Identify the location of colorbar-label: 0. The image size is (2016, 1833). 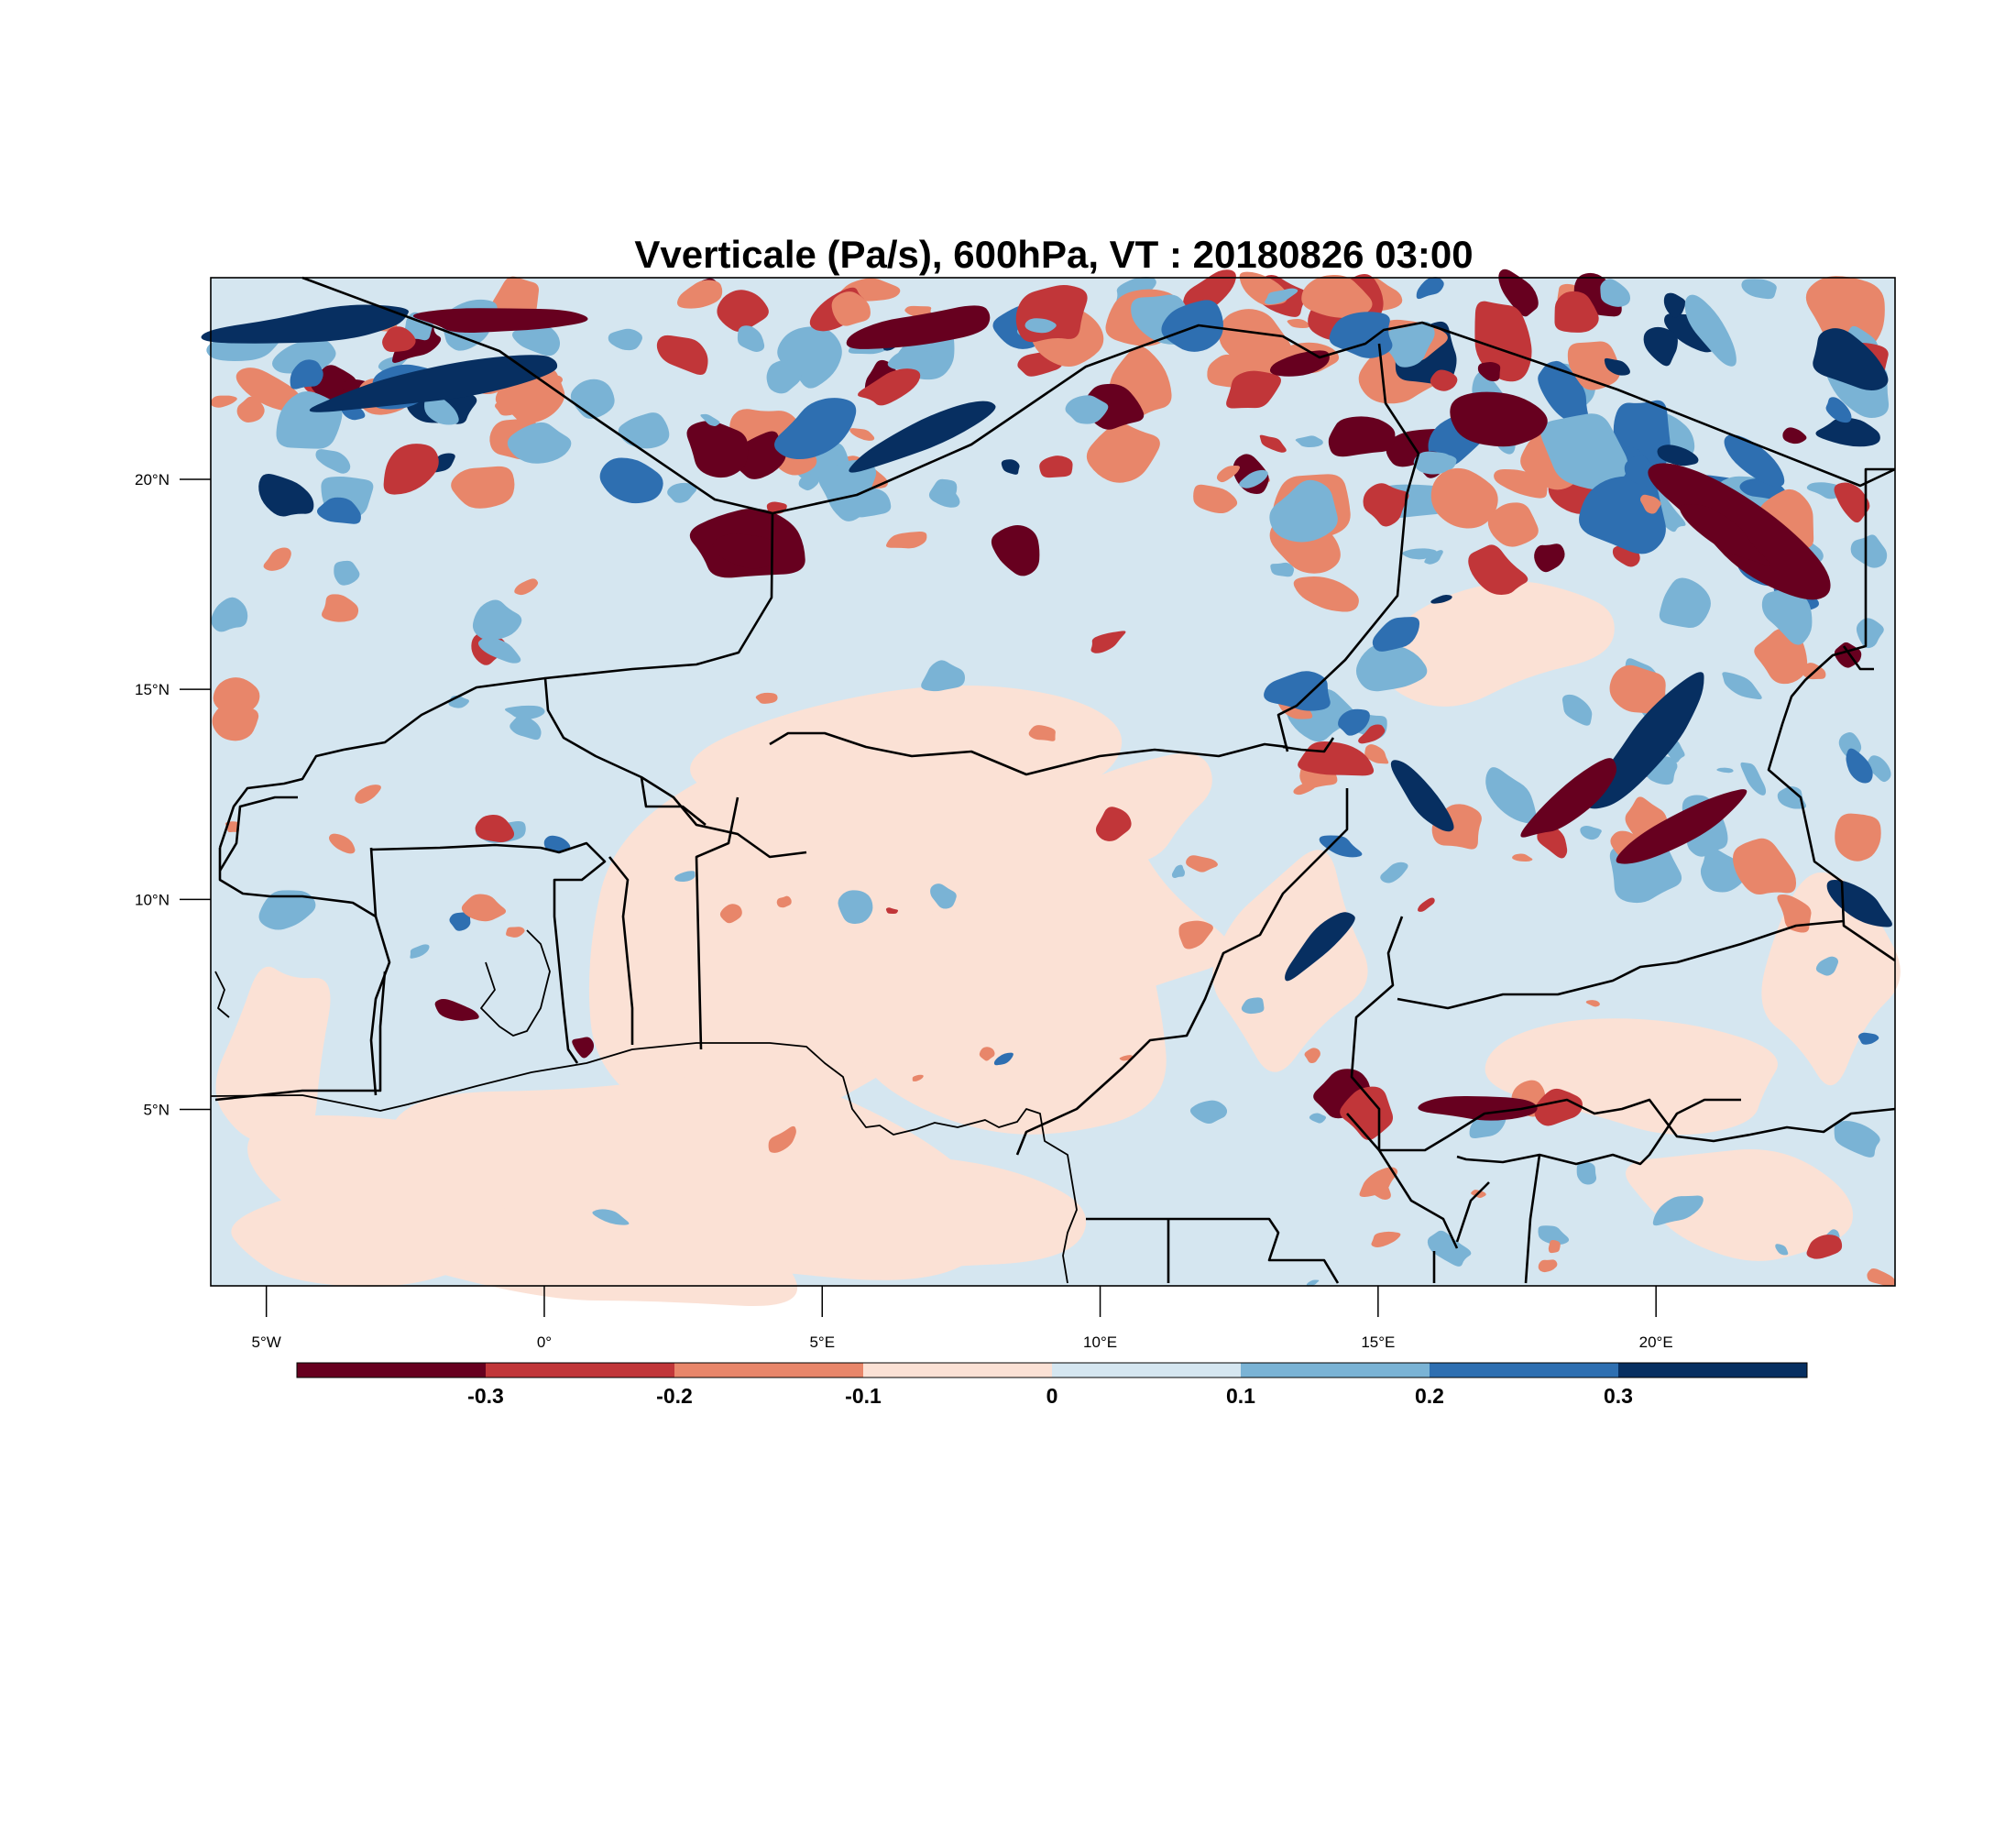
(1052, 1396).